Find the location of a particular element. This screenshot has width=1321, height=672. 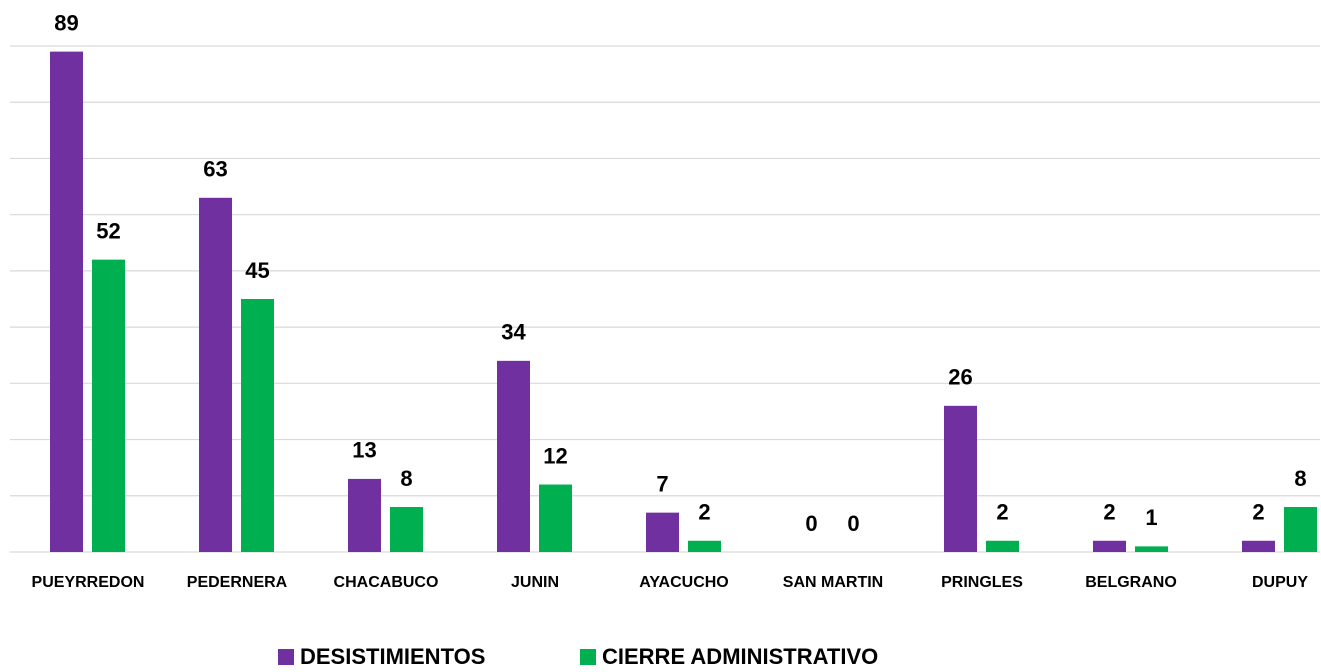

value-label: 13 is located at coordinates (364, 450).